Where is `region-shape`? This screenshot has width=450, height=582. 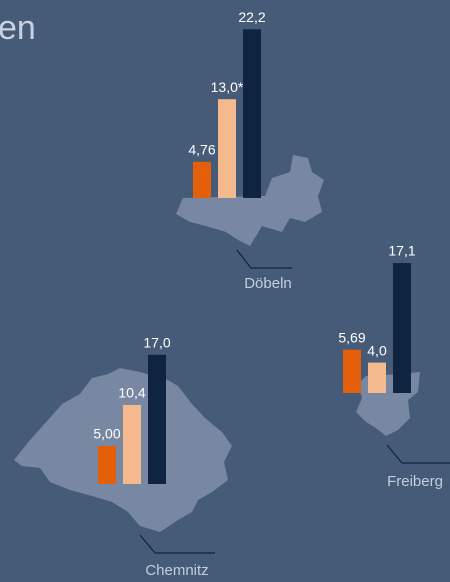 region-shape is located at coordinates (250, 200).